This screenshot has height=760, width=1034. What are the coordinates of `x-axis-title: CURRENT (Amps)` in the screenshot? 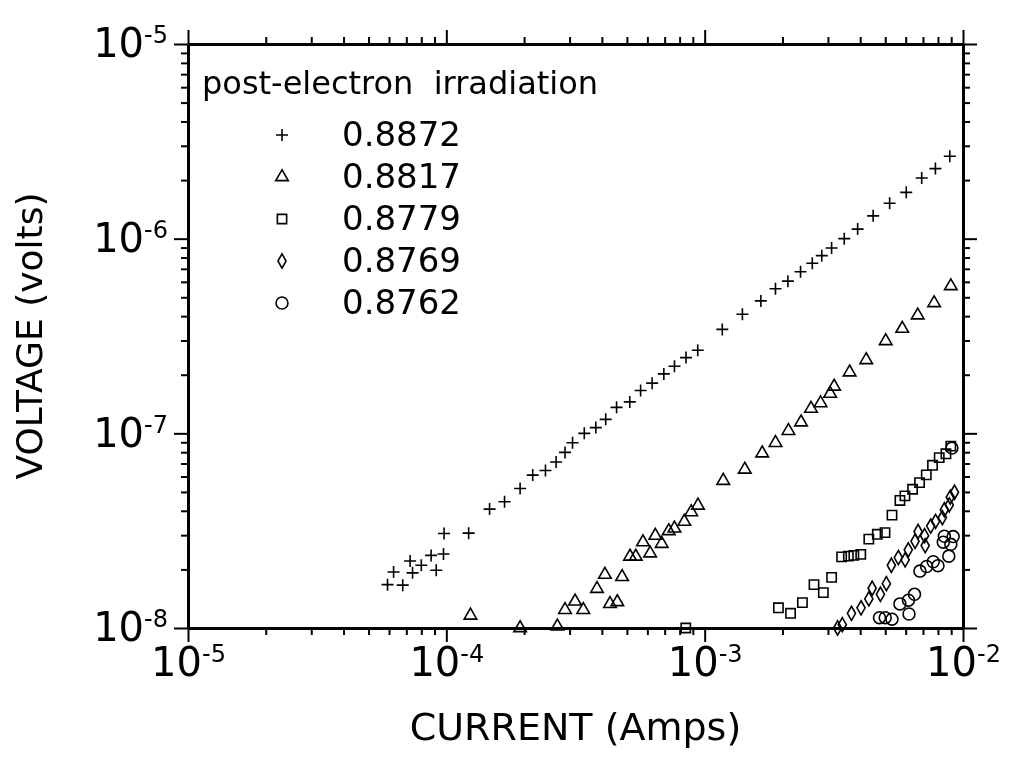 It's located at (575, 727).